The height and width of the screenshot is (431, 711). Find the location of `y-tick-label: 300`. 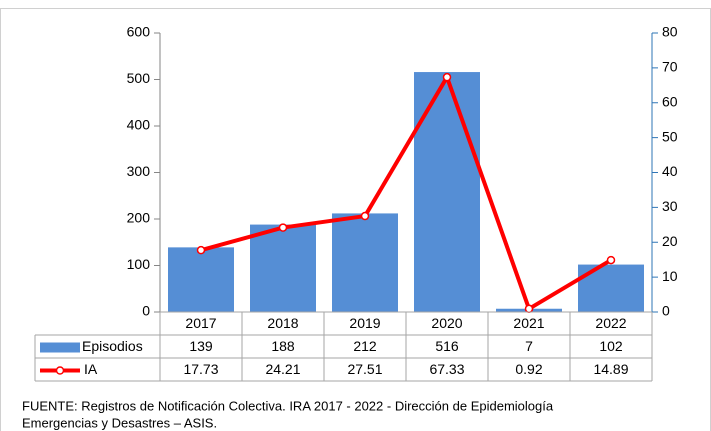

y-tick-label: 300 is located at coordinates (139, 171).